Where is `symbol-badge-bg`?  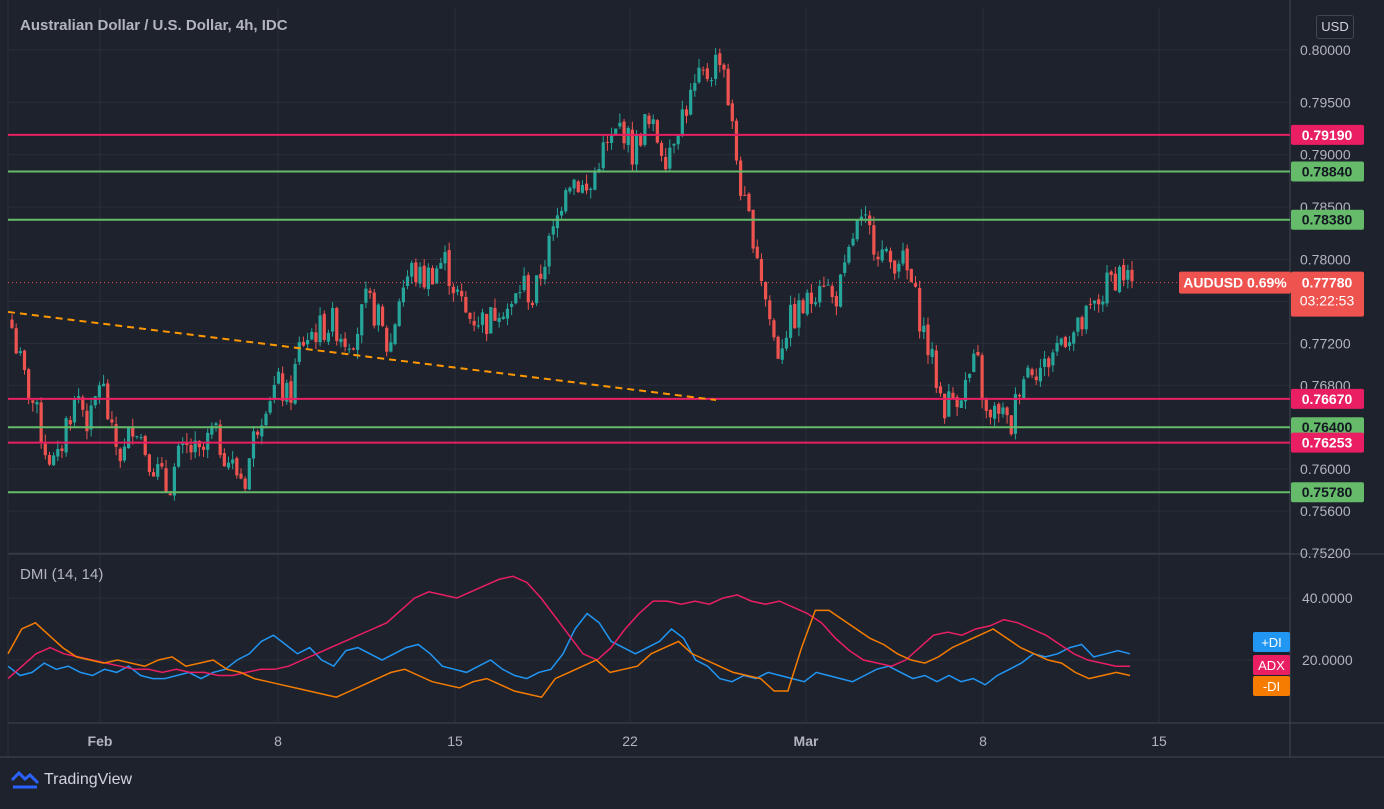
symbol-badge-bg is located at coordinates (1235, 282).